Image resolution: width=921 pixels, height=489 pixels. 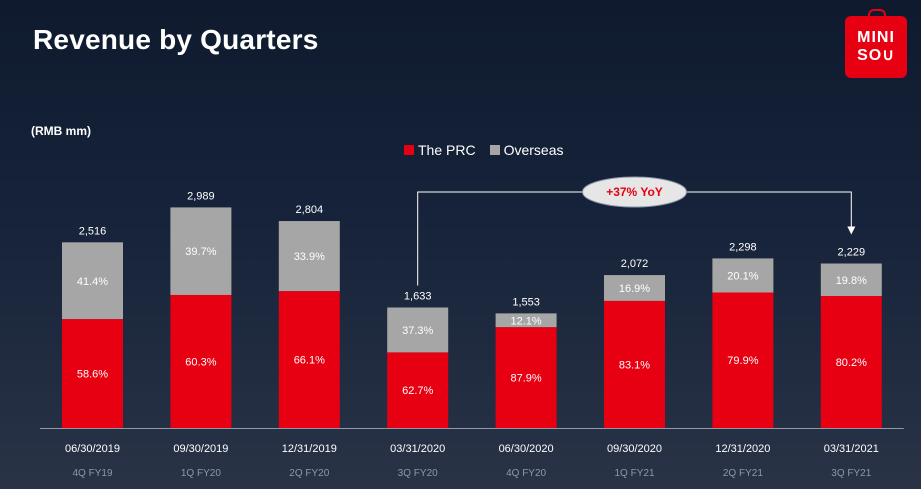 I want to click on bar-label-prc: 80.2%, so click(x=851, y=363).